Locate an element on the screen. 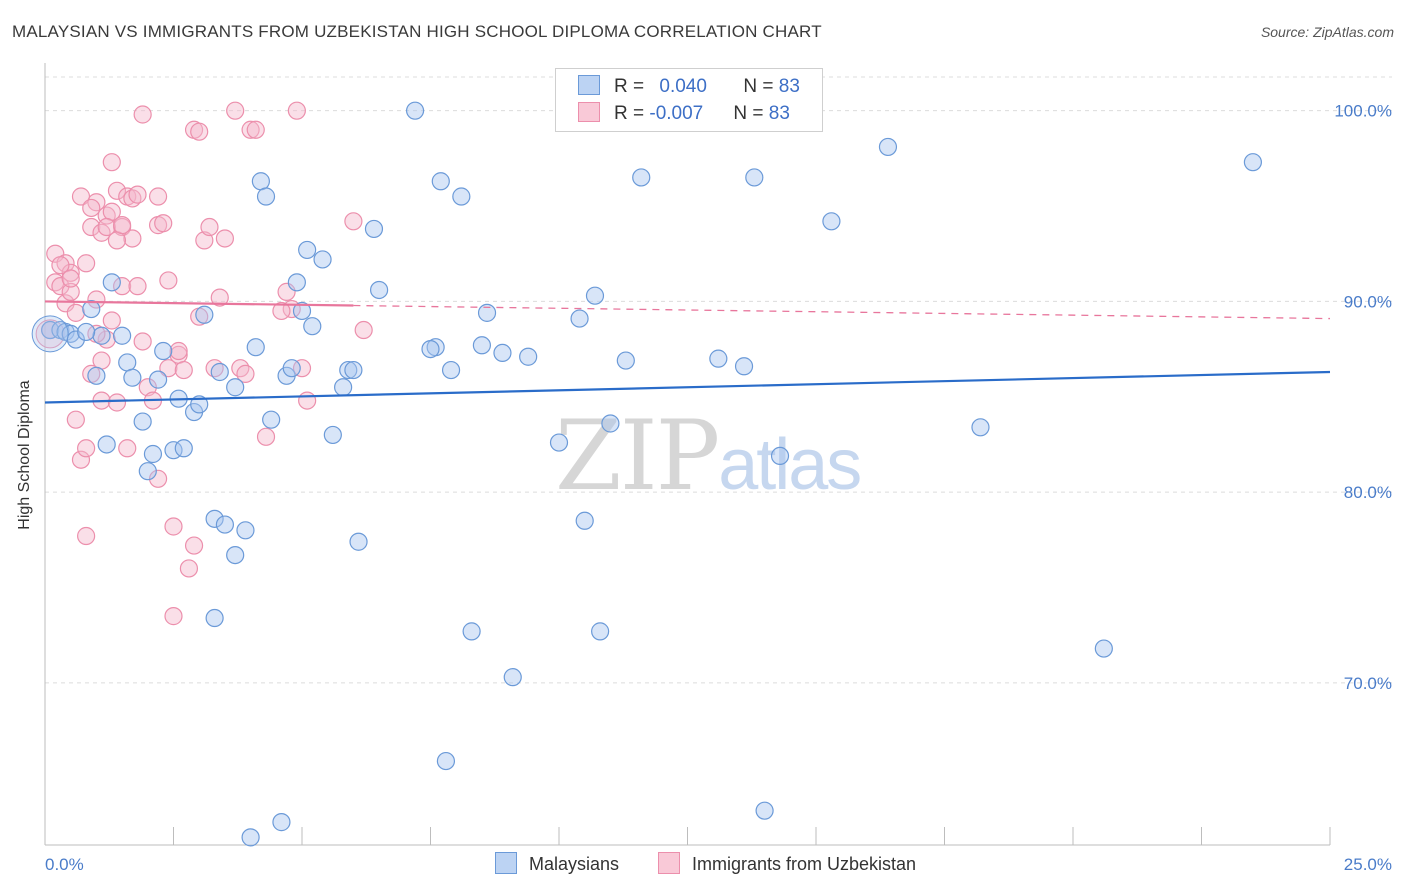  legend-row-malaysians: R = 0.040 N = 83 is located at coordinates (689, 87).